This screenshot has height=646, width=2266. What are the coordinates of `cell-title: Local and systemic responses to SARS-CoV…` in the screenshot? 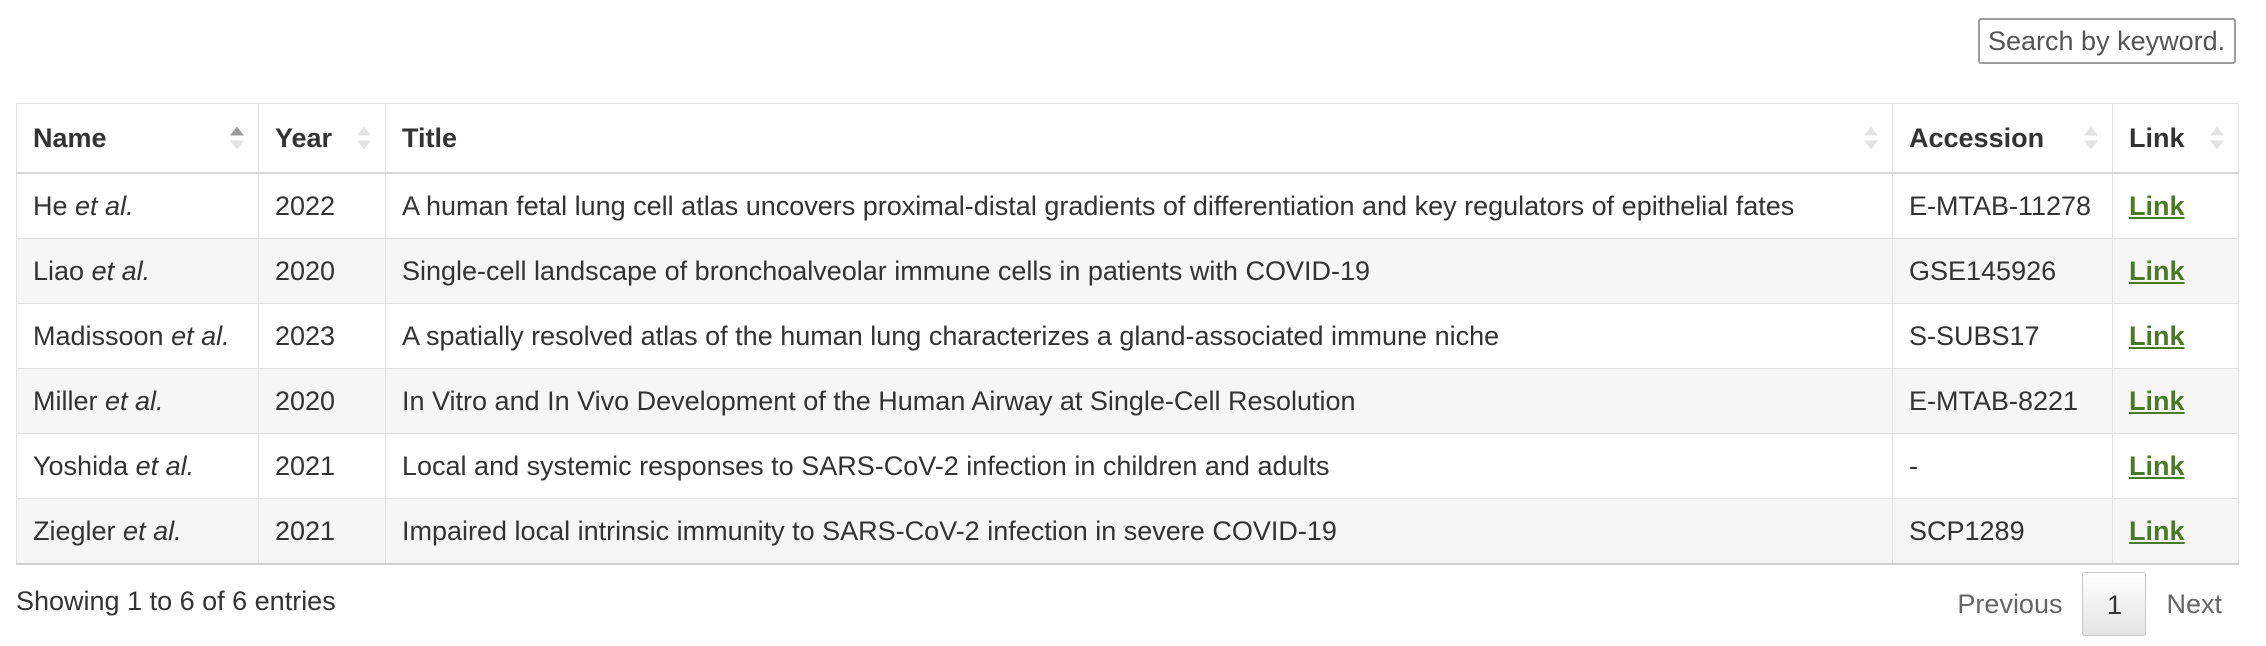 It's located at (1139, 466).